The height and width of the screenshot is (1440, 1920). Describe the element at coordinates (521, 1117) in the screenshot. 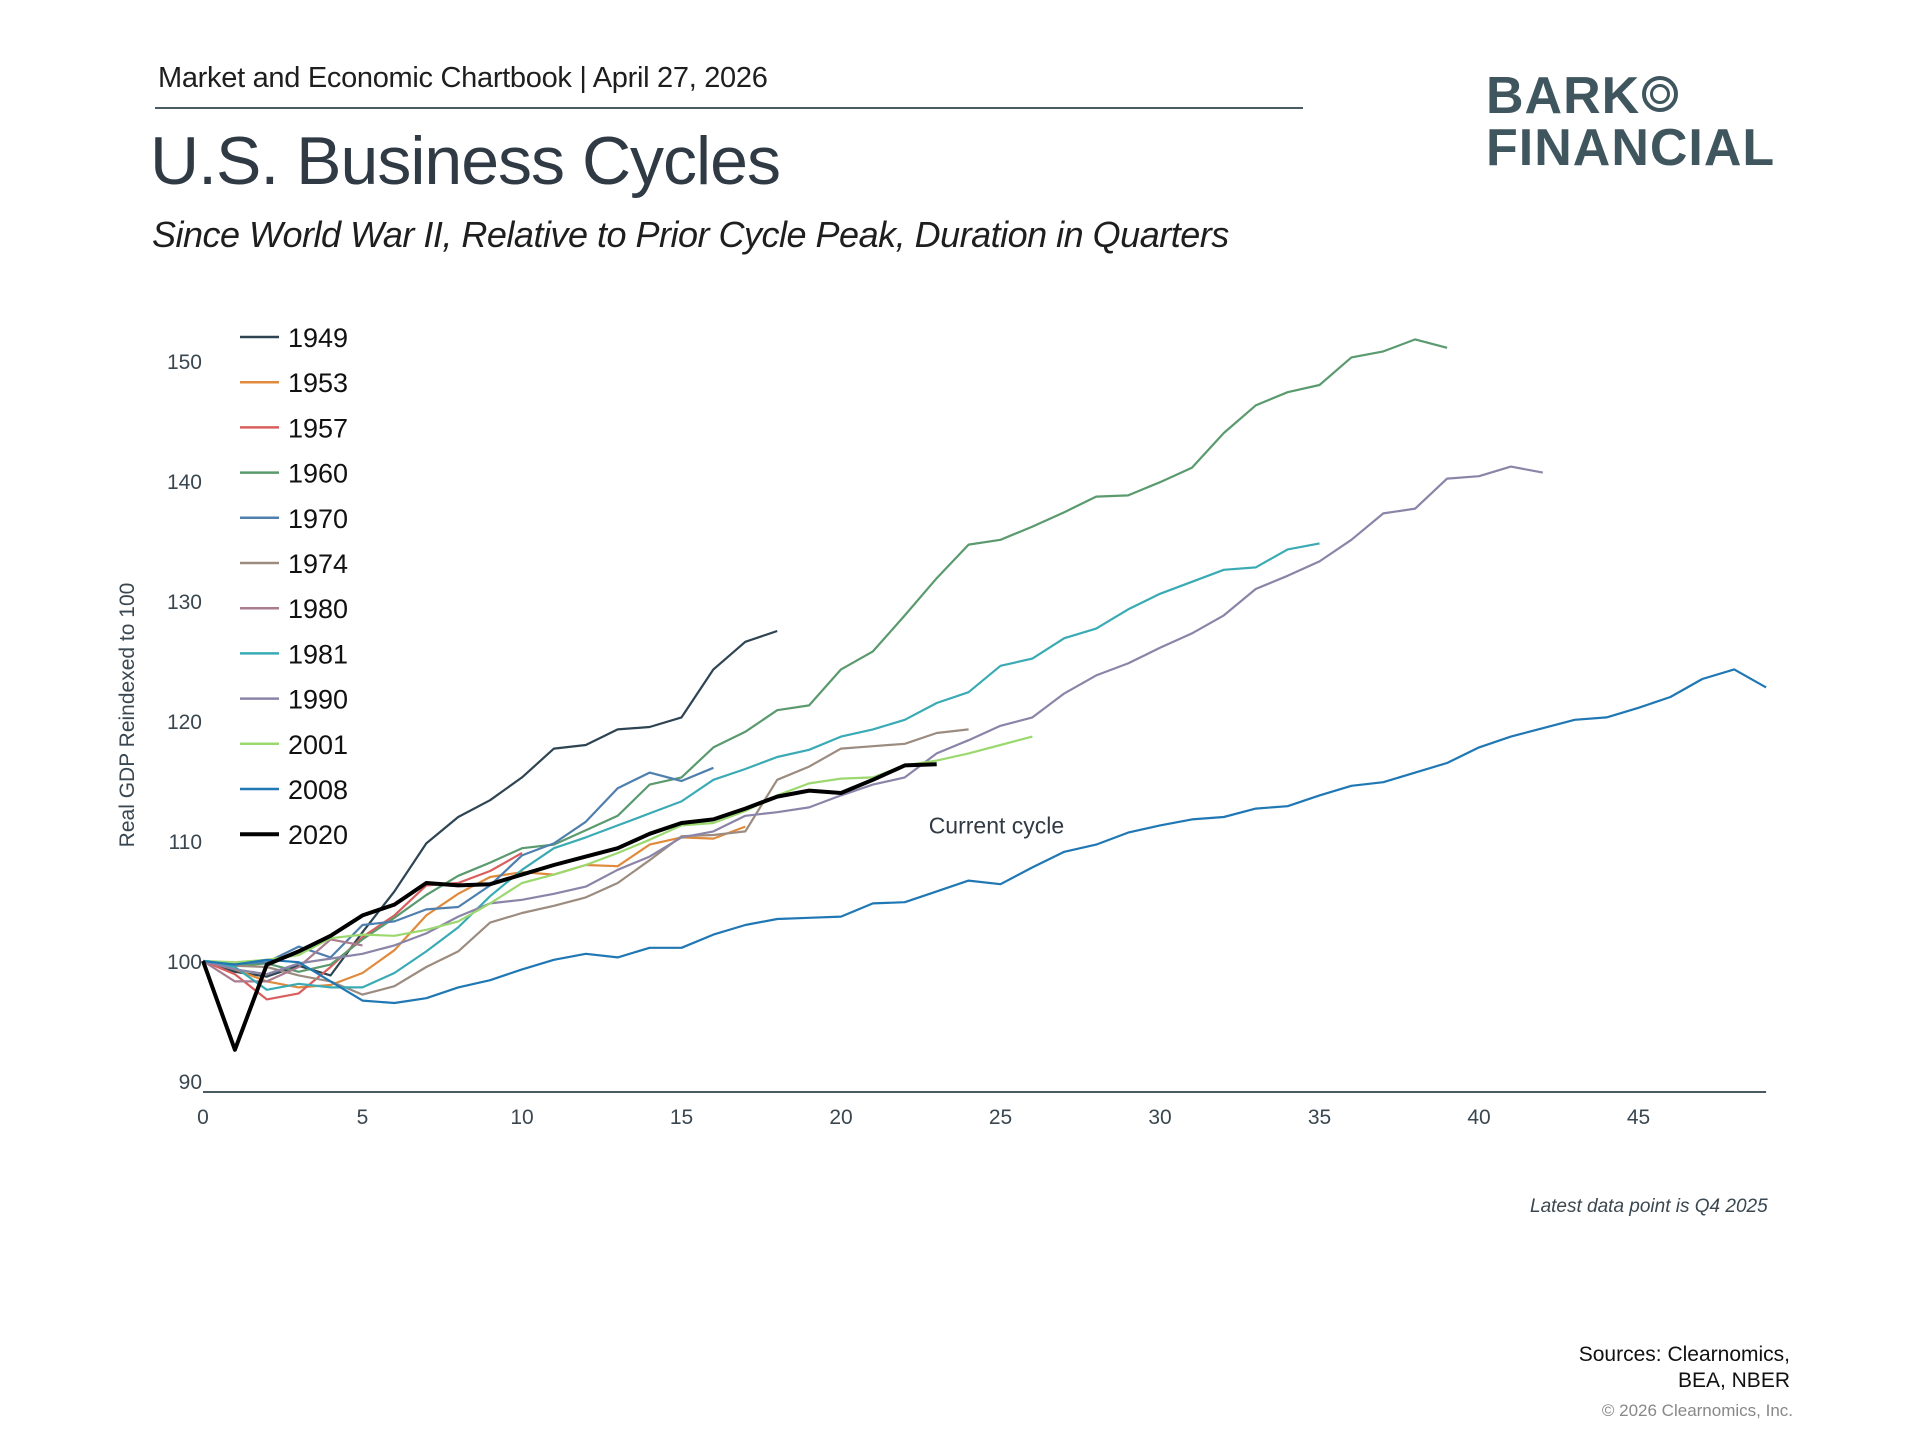

I see `x-tick-label: 10` at that location.